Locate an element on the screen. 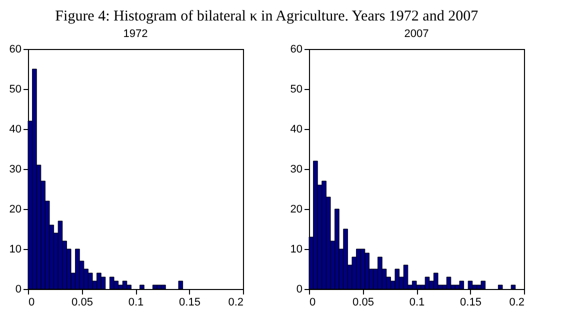 The height and width of the screenshot is (330, 576). chart-subtitle: 1972 is located at coordinates (135, 34).